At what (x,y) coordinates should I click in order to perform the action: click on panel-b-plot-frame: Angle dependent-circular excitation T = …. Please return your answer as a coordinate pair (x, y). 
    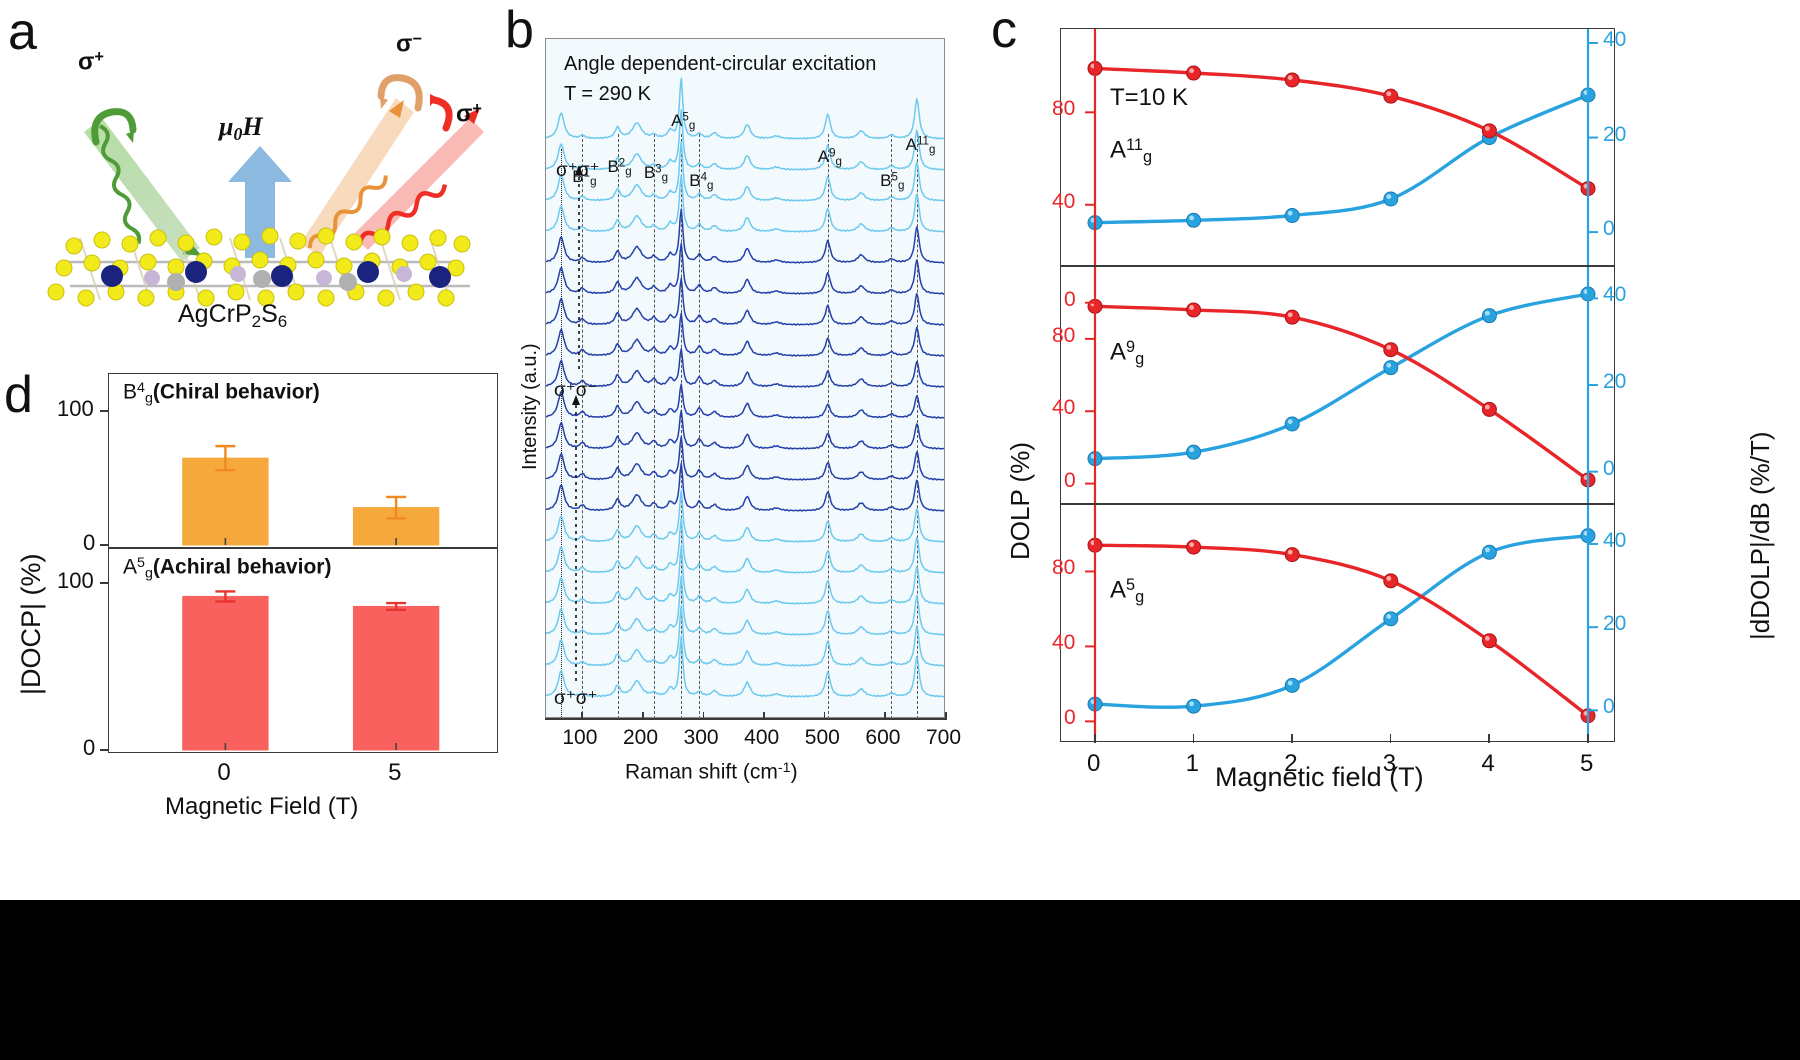
    Looking at the image, I should click on (745, 378).